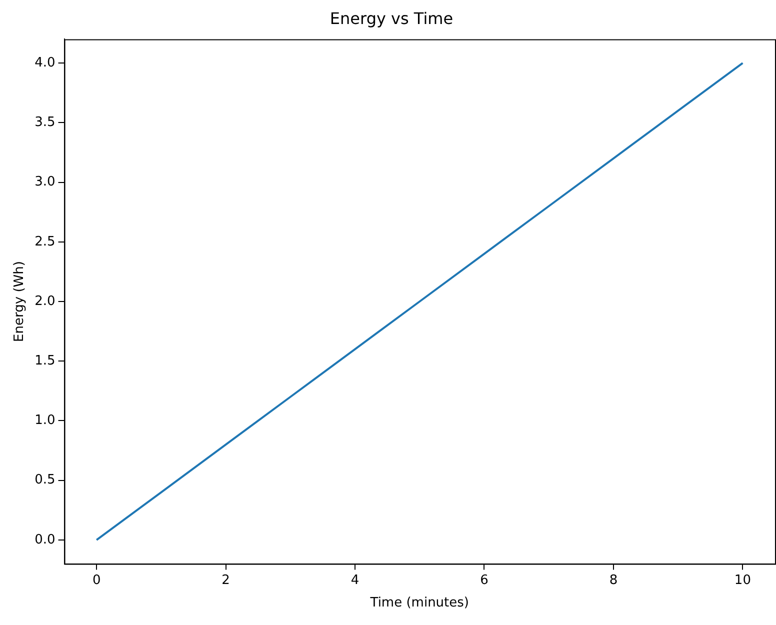 The image size is (776, 625). Describe the element at coordinates (392, 18) in the screenshot. I see `chart-title: Energy vs Time` at that location.